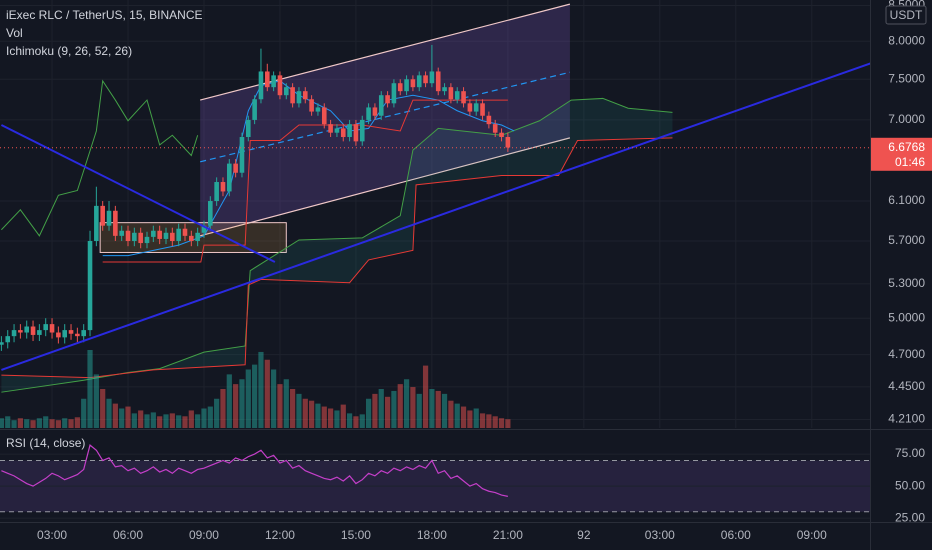 The width and height of the screenshot is (932, 550). What do you see at coordinates (356, 535) in the screenshot?
I see `x-tick-label: 15:00` at bounding box center [356, 535].